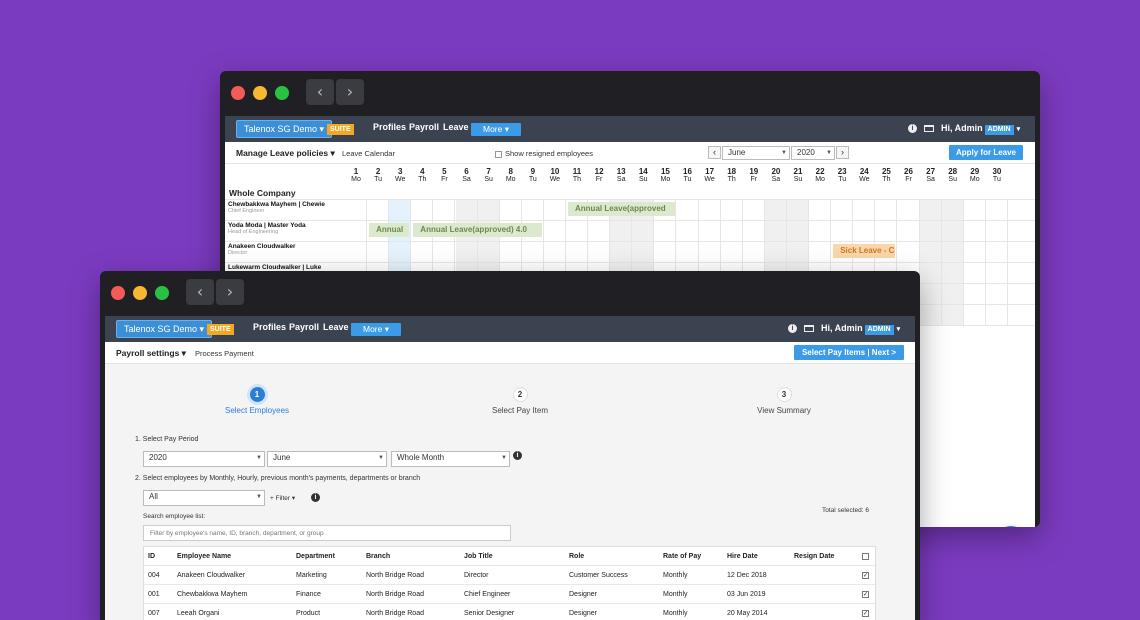 This screenshot has width=1140, height=620. Describe the element at coordinates (864, 251) in the screenshot. I see `leave-bar: Sick Leave - C` at that location.